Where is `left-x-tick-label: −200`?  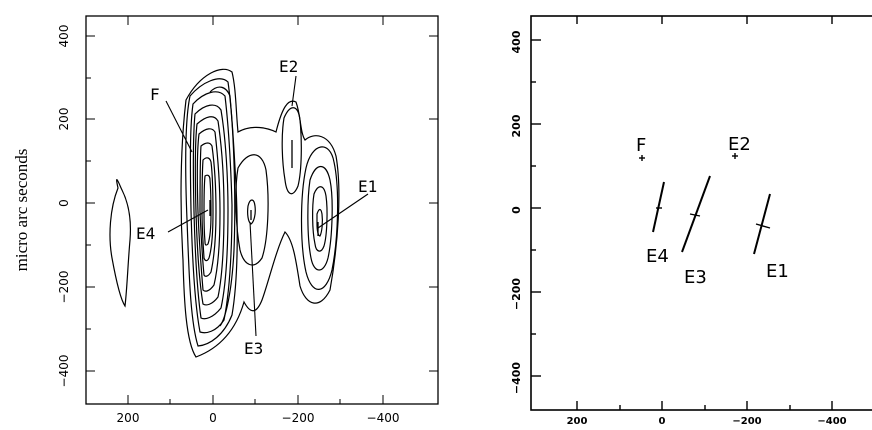 left-x-tick-label: −200 is located at coordinates (298, 418).